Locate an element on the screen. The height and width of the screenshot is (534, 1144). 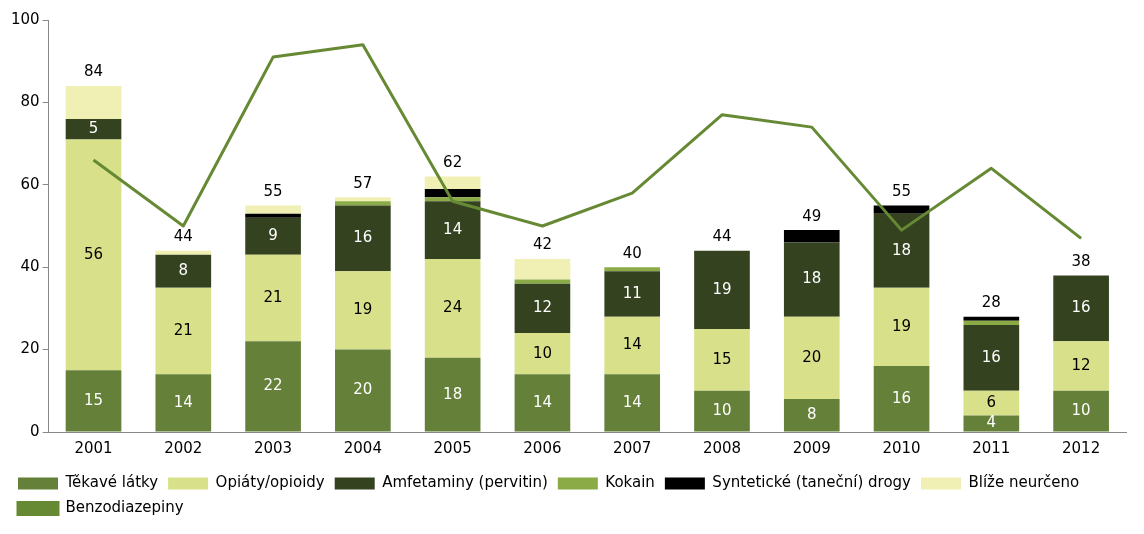
x-tick-label: 2004 is located at coordinates (362, 447).